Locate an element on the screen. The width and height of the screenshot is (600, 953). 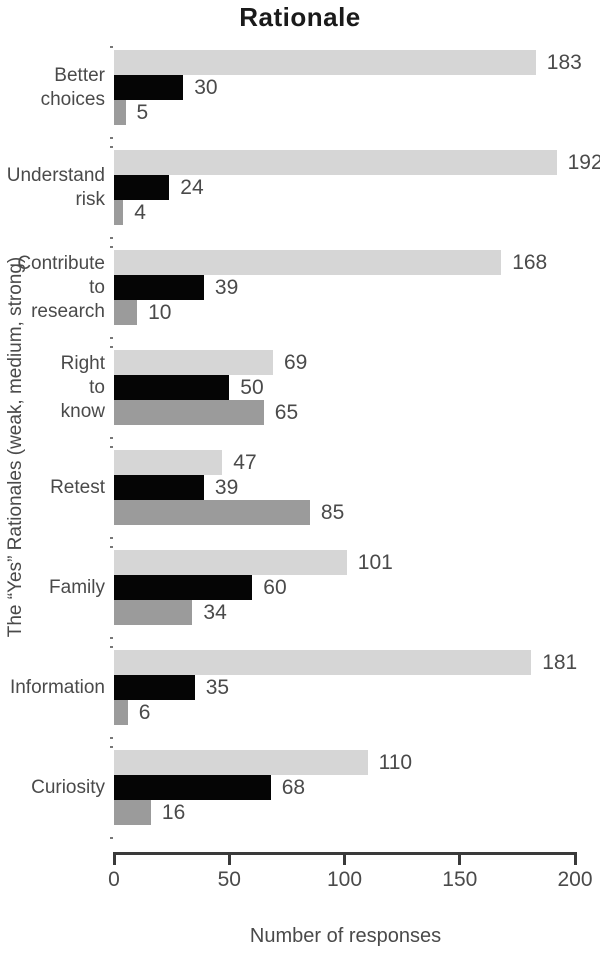
category-label: Better choices is located at coordinates (52, 87).